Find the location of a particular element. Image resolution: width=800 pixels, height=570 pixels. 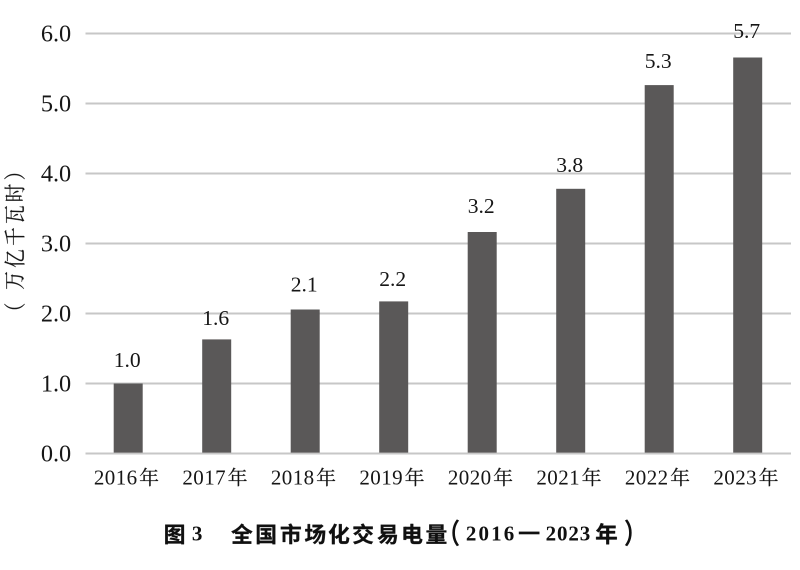

svg-text: 2020 is located at coordinates (470, 478).